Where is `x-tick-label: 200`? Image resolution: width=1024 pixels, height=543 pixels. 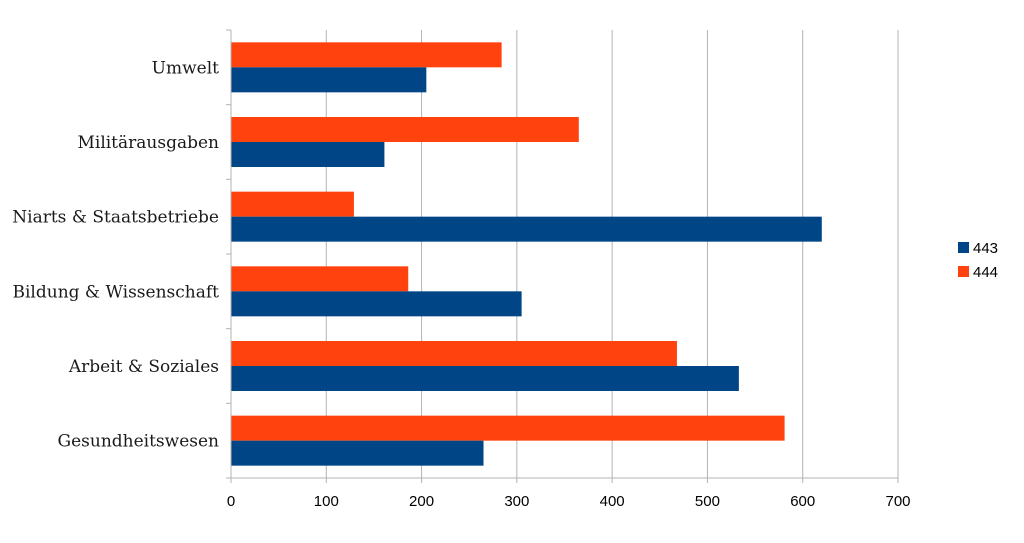
x-tick-label: 200 is located at coordinates (421, 501).